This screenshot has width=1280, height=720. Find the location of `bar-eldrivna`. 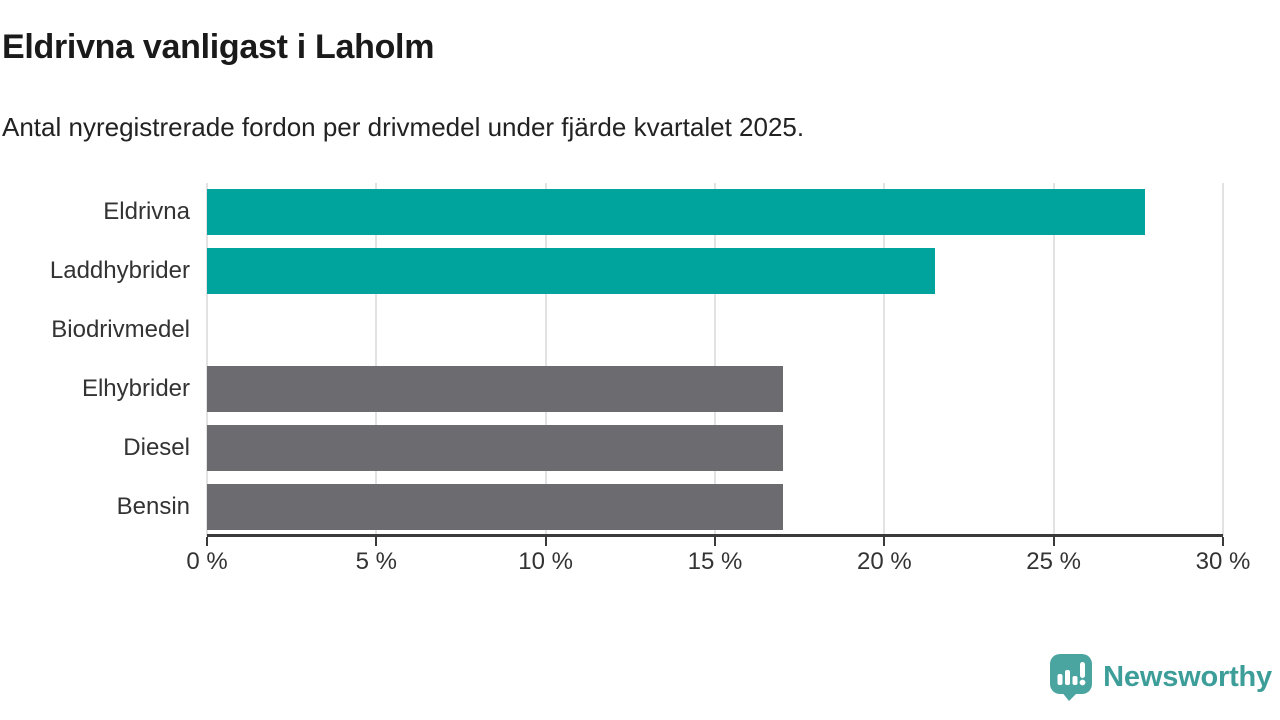

bar-eldrivna is located at coordinates (676, 212).